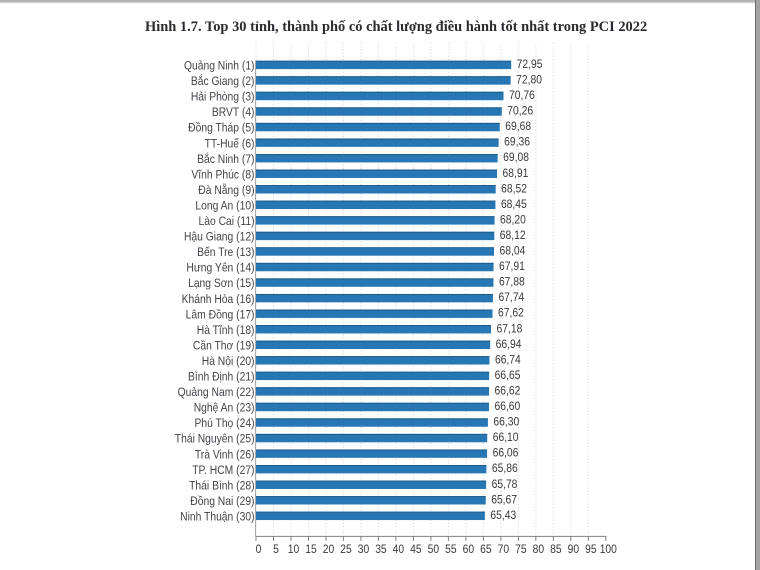  Describe the element at coordinates (398, 549) in the screenshot. I see `svg-text: 40` at that location.